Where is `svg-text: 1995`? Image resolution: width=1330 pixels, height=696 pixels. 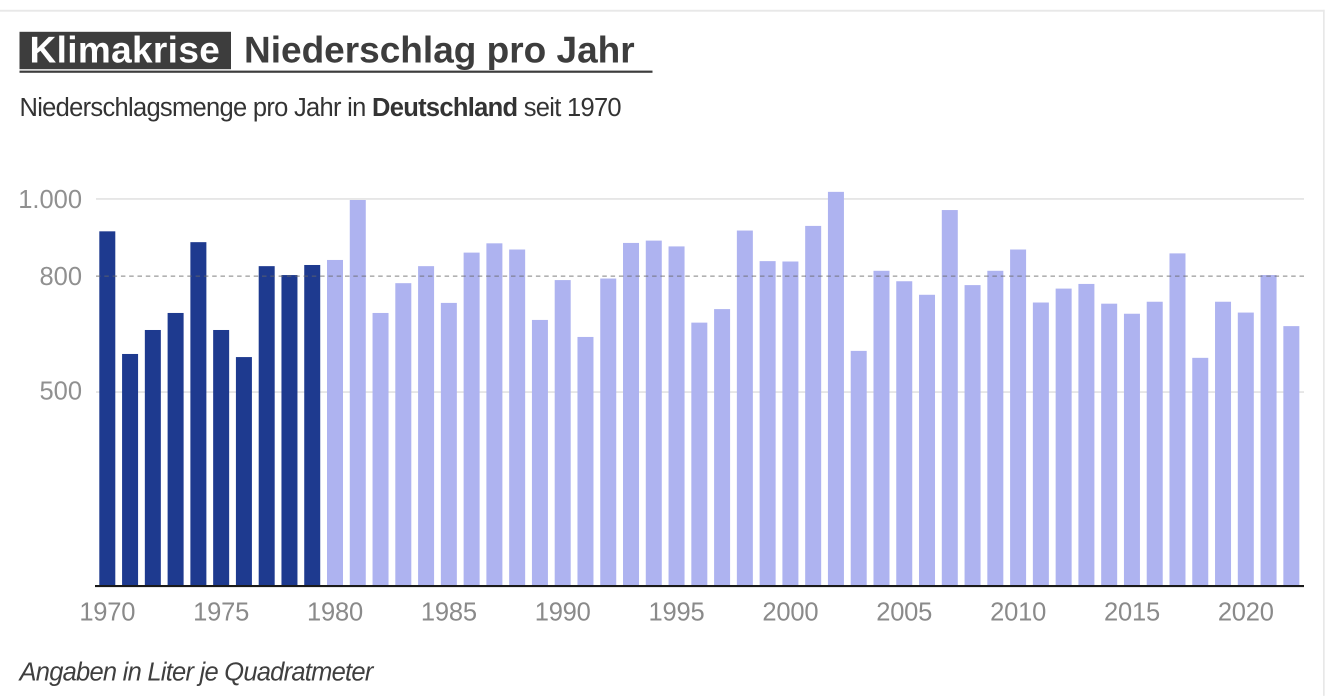
svg-text: 1995 is located at coordinates (677, 613).